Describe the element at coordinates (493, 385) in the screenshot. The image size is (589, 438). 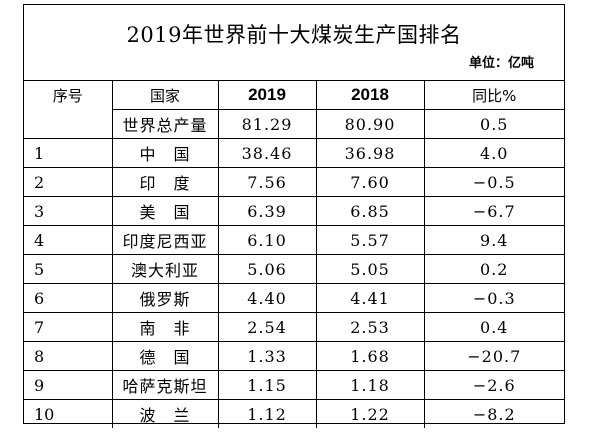
I see `yoy-cell: −2.6` at that location.